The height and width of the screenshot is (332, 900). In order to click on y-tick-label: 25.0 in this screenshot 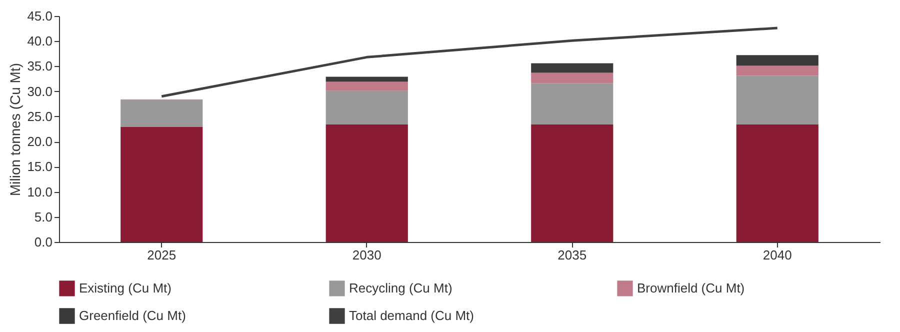, I will do `click(39, 116)`.